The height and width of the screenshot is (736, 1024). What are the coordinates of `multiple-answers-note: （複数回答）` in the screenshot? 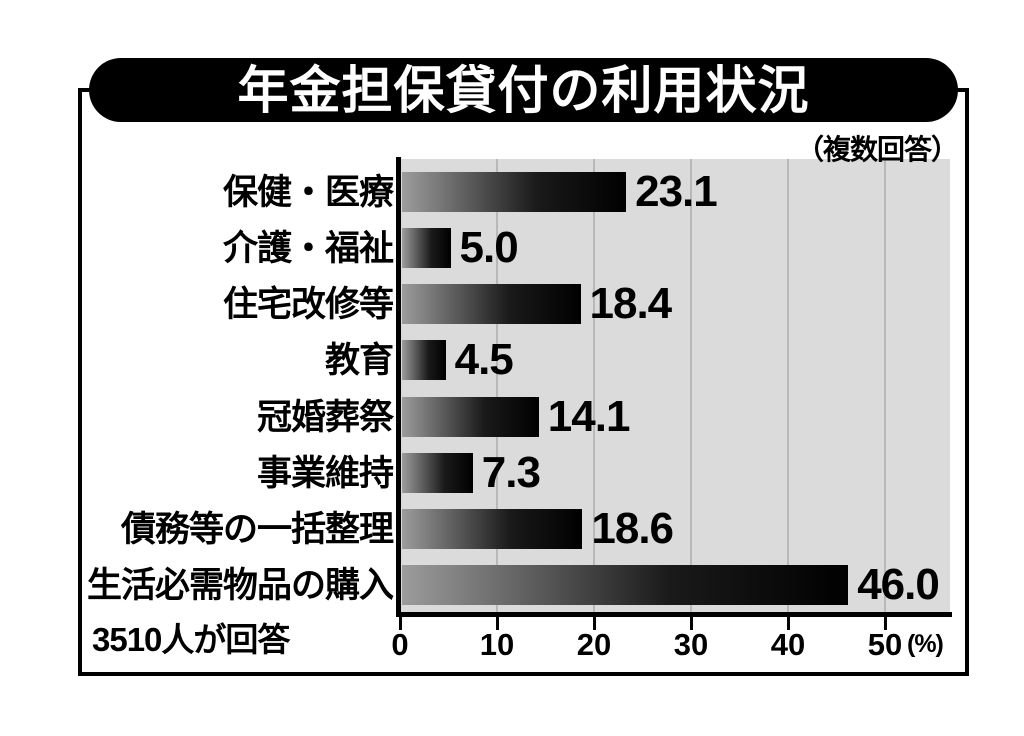 It's located at (877, 149).